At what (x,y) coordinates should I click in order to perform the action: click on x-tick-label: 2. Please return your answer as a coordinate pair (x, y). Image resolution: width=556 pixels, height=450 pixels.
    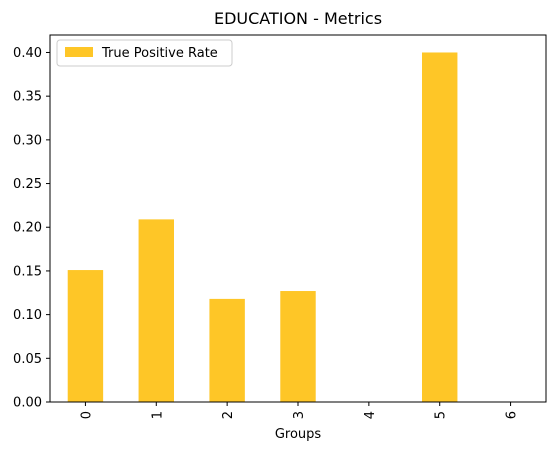
    Looking at the image, I should click on (228, 415).